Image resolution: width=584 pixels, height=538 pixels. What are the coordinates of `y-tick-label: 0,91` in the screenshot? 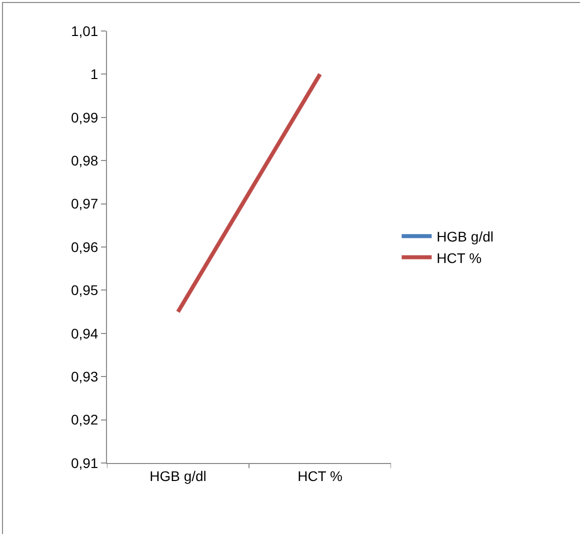 It's located at (84, 462).